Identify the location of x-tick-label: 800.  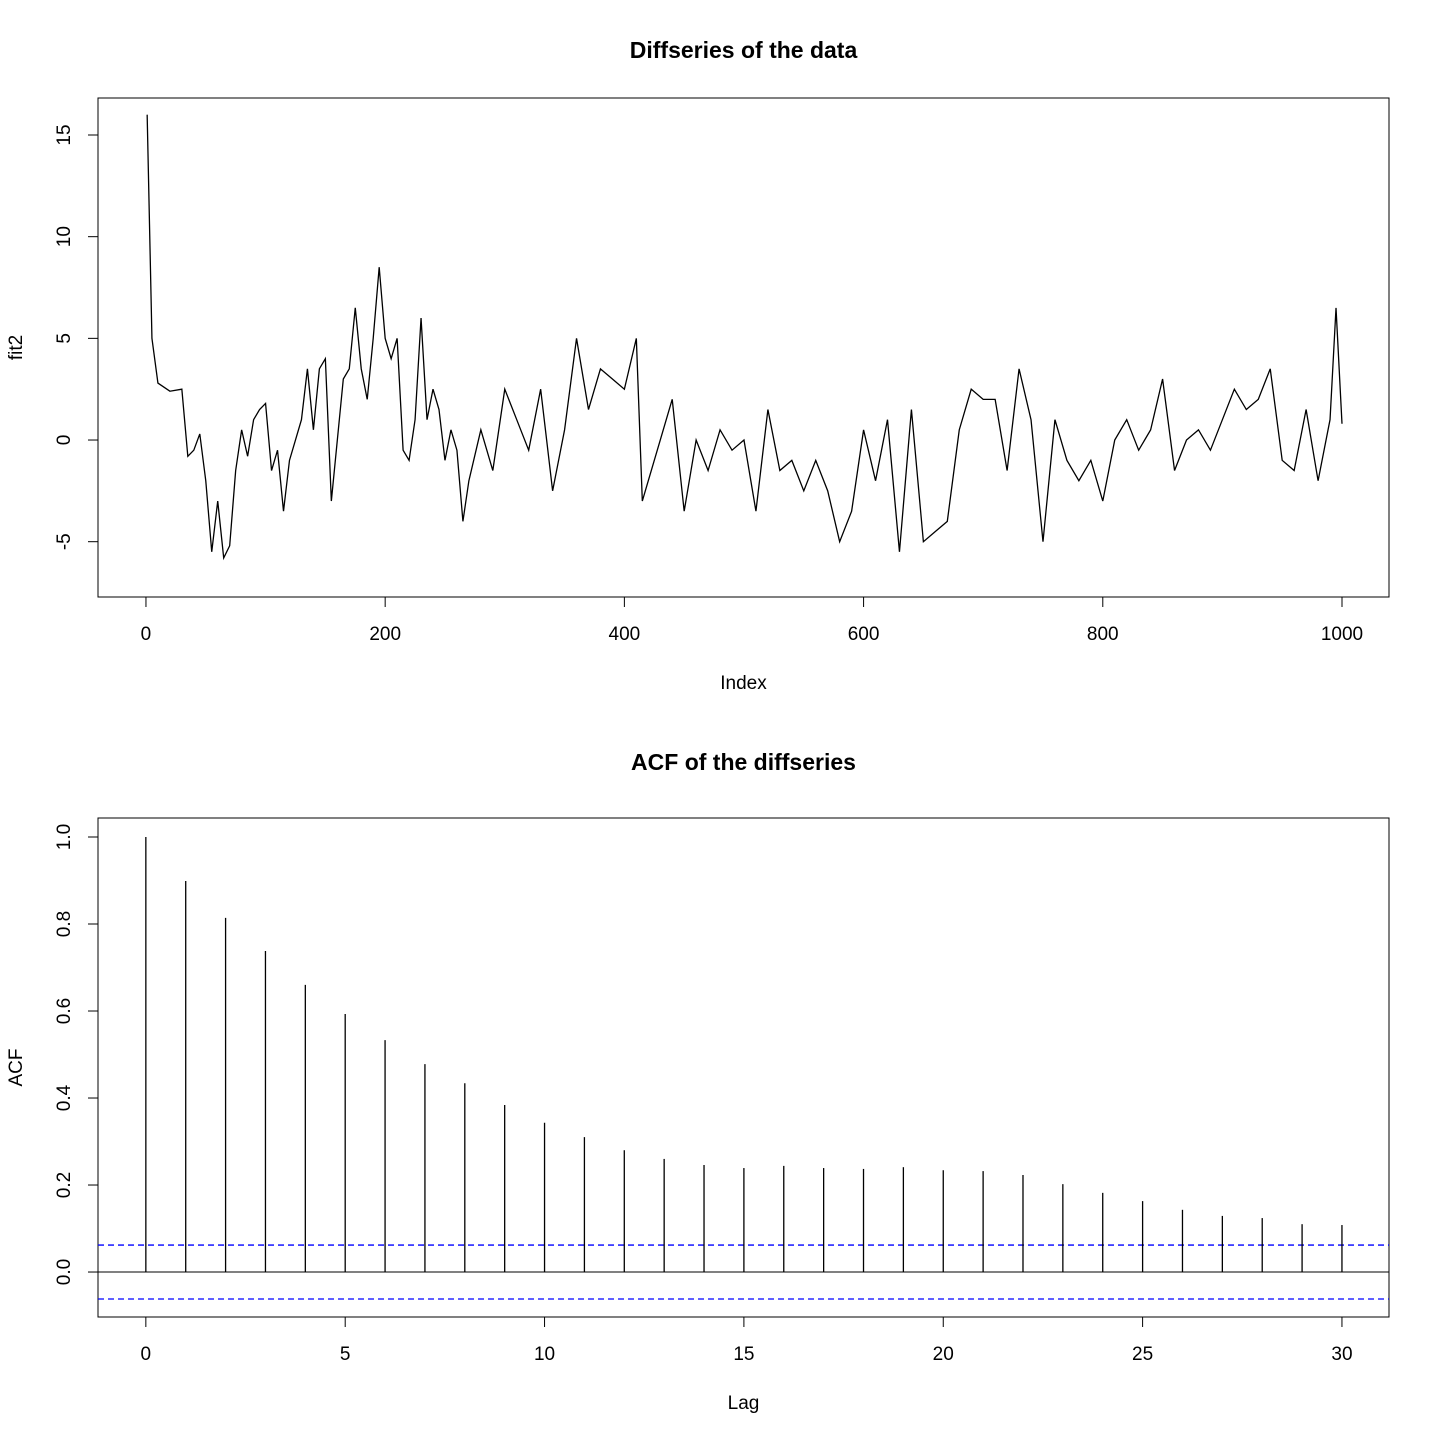
(1103, 634).